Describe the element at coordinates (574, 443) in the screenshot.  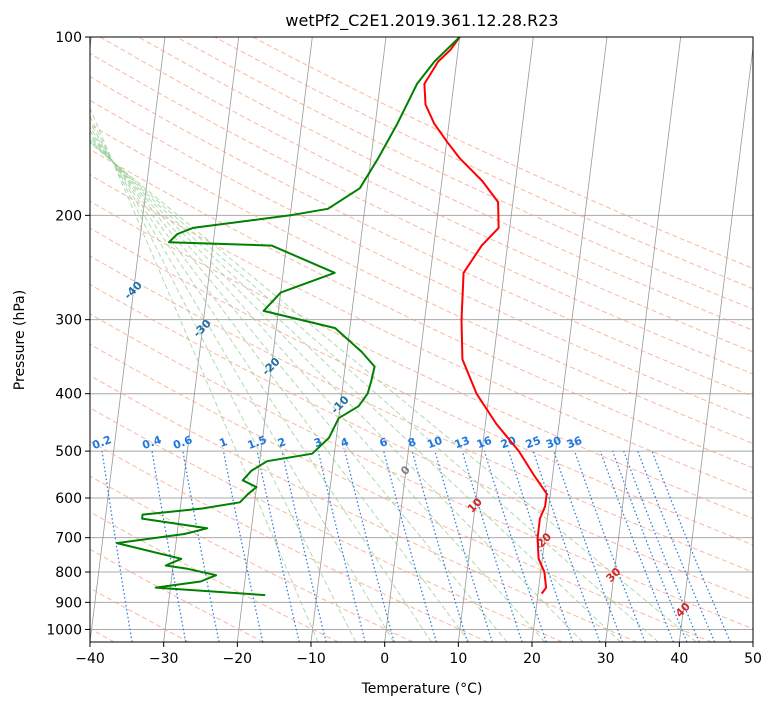
I see `mixing-ratio-label: 36` at that location.